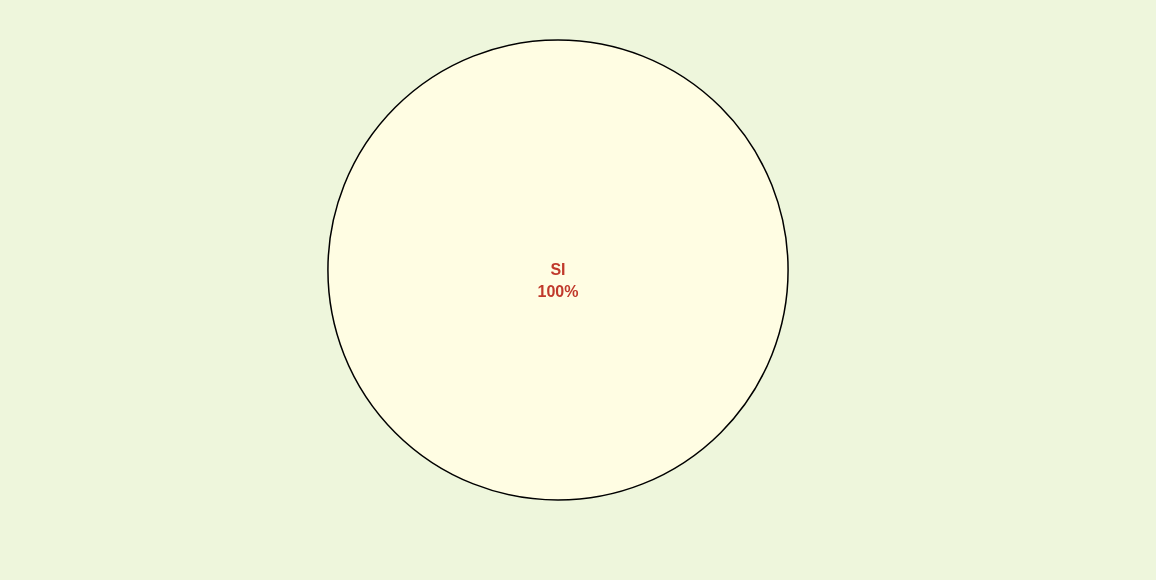 This screenshot has width=1156, height=580. What do you see at coordinates (558, 269) in the screenshot?
I see `slice-label: SI` at bounding box center [558, 269].